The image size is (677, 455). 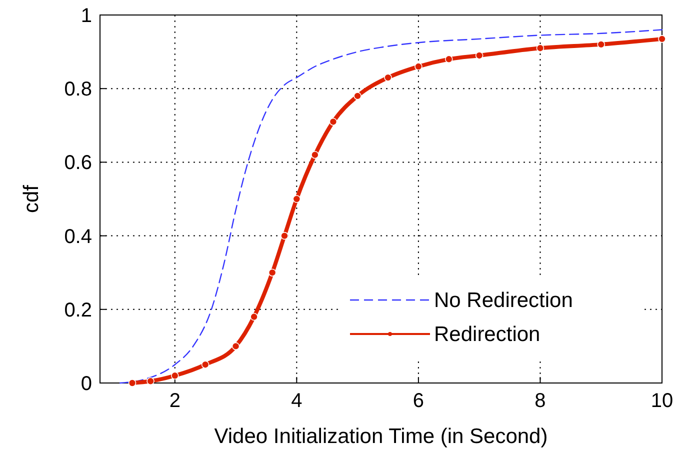 I want to click on y-tick-label: 0.2, so click(x=78, y=310).